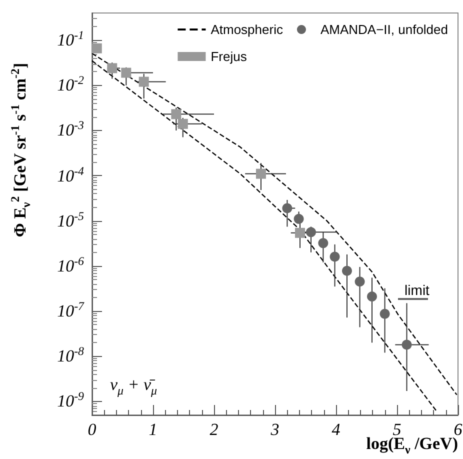 This screenshot has width=463, height=459. I want to click on y-tick-label: 10$^{-8}$, so click(70, 355).